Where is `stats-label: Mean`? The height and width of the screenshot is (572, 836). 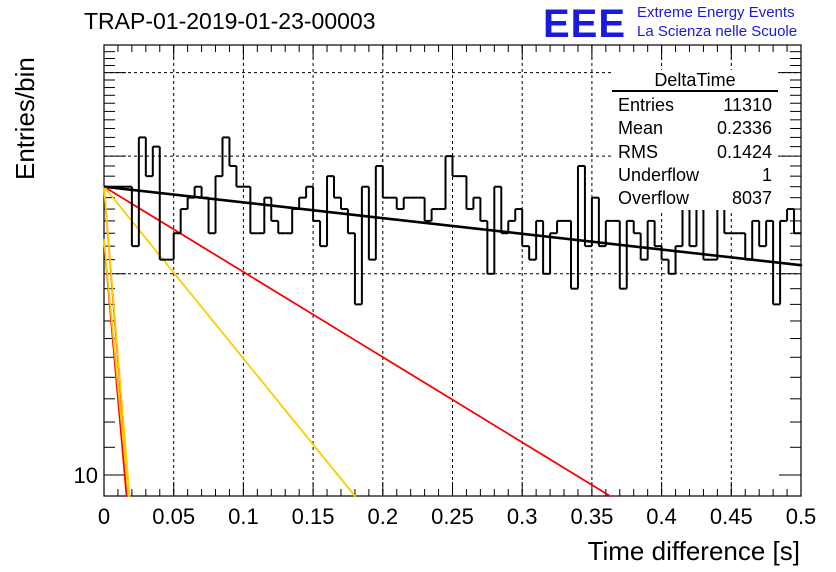
stats-label: Mean is located at coordinates (641, 128).